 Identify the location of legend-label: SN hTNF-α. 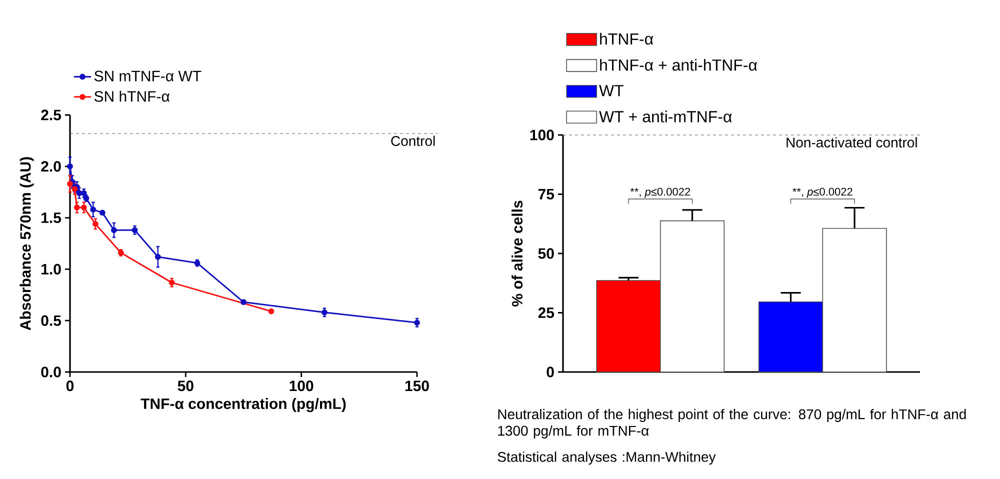
(132, 96).